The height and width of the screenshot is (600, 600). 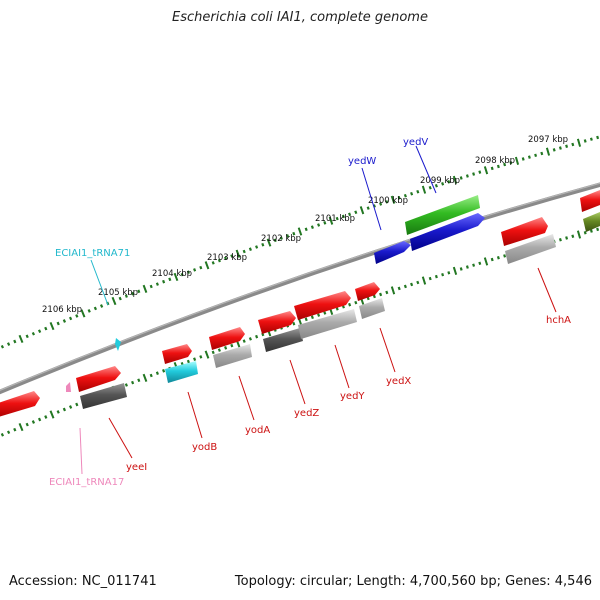 I want to click on gene-yedX-red-arrow, so click(x=367, y=291).